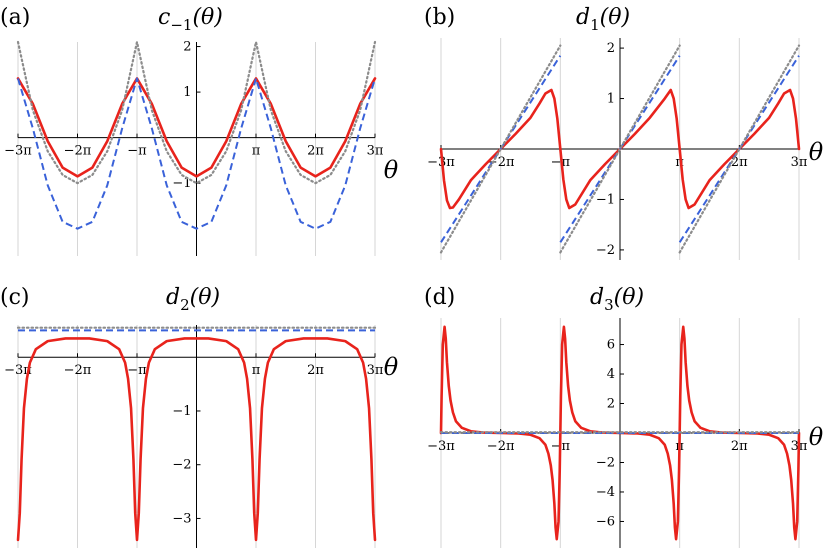 Image resolution: width=831 pixels, height=553 pixels. What do you see at coordinates (611, 345) in the screenshot?
I see `y-tick-label: 6` at bounding box center [611, 345].